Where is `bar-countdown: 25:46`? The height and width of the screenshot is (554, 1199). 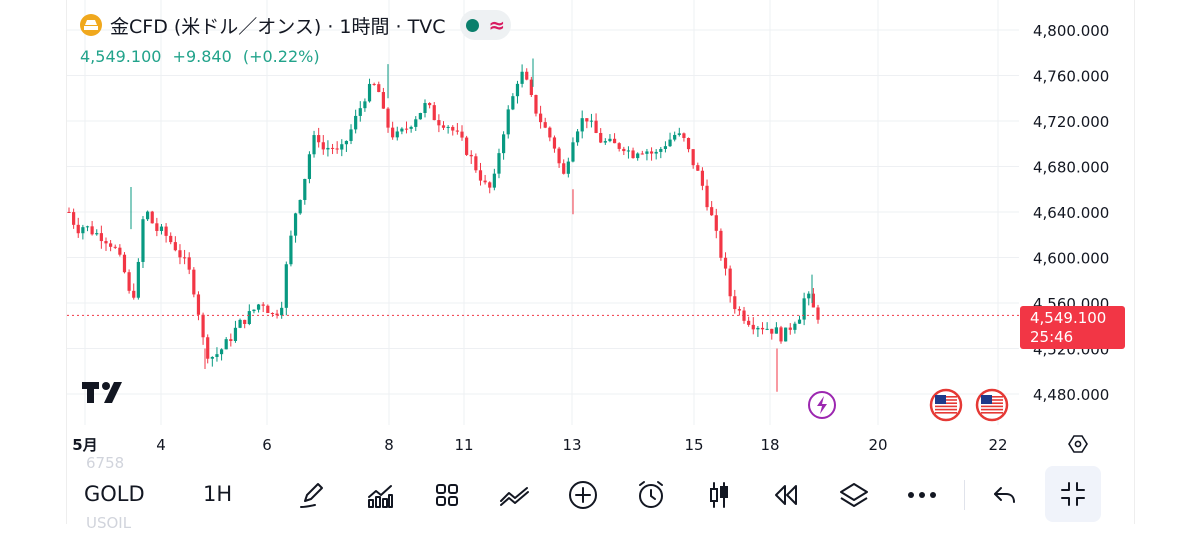
bar-countdown: 25:46 is located at coordinates (1052, 337).